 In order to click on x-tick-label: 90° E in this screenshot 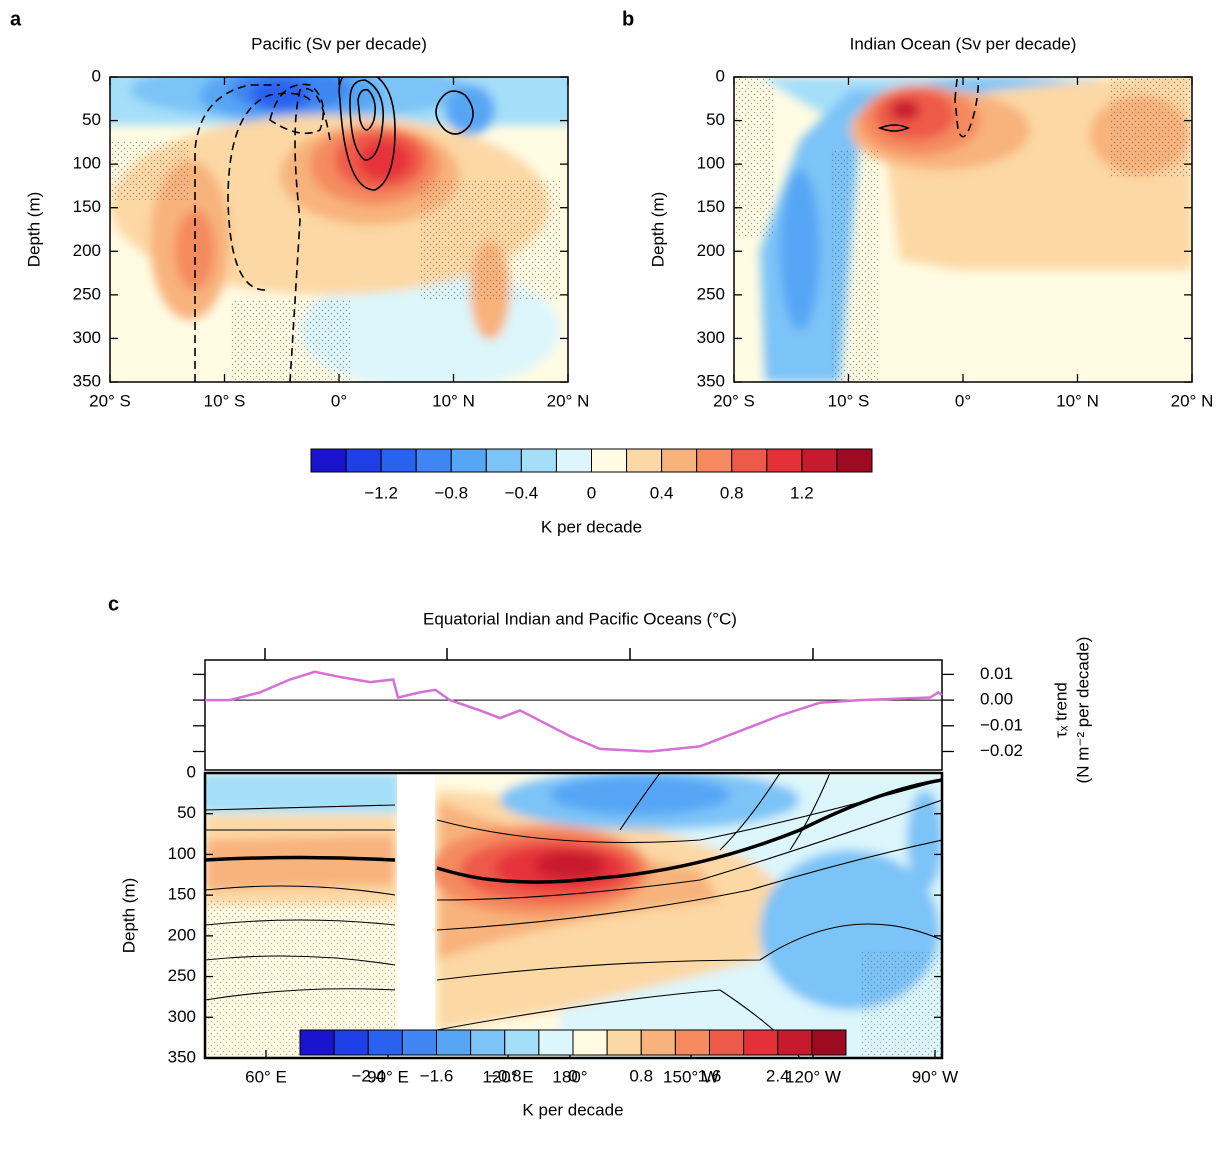, I will do `click(388, 1076)`.